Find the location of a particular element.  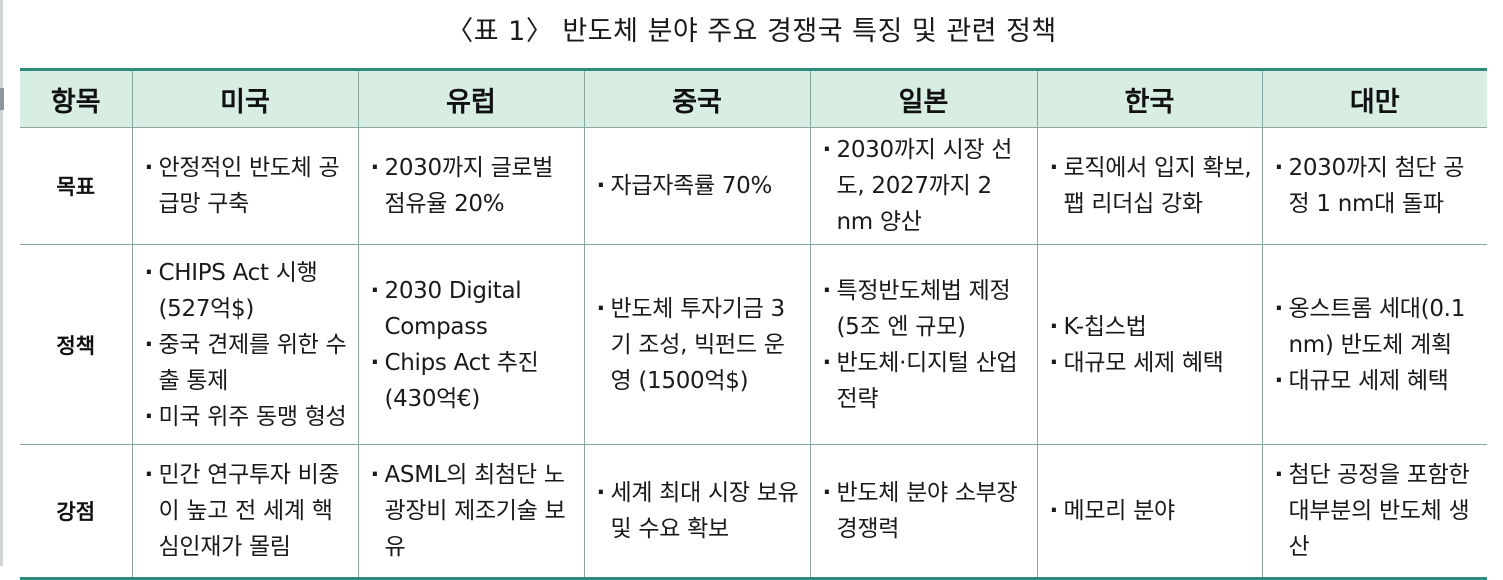

column-header-japan: 일본 is located at coordinates (923, 98).